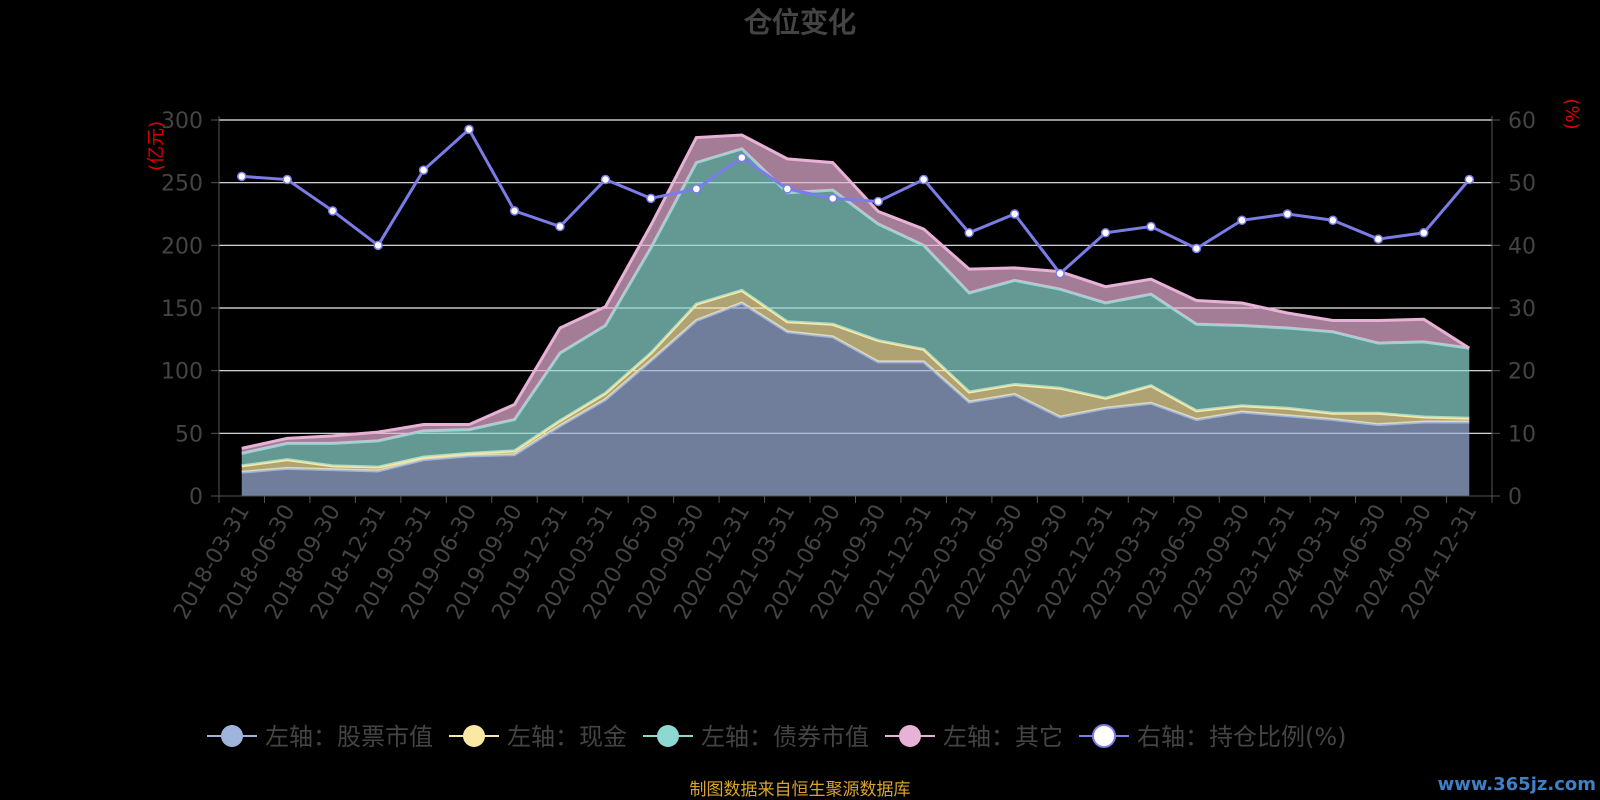 This screenshot has width=1600, height=800. I want to click on legend-item: 左轴：债券市值, so click(756, 737).